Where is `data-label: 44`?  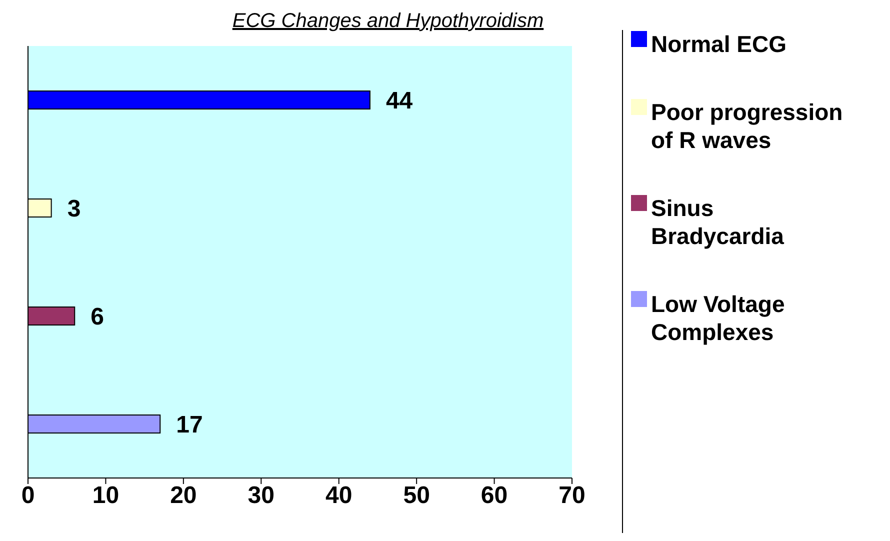
data-label: 44 is located at coordinates (400, 101).